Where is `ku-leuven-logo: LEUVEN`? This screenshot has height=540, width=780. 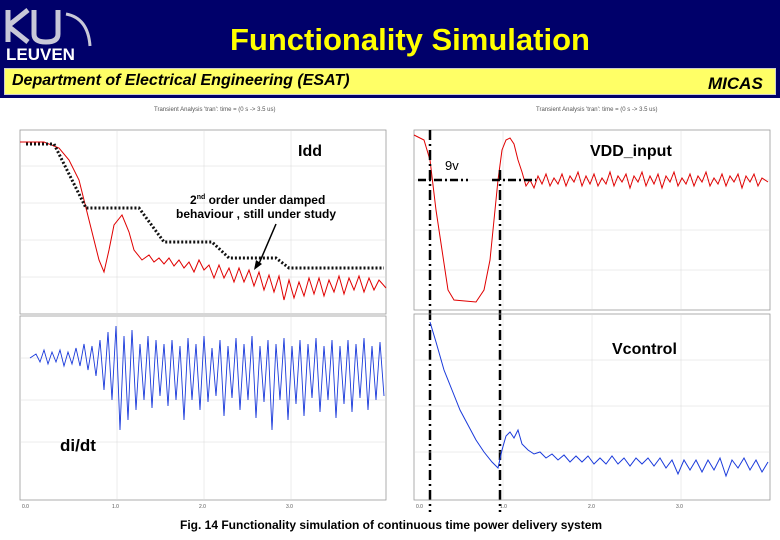 ku-leuven-logo: LEUVEN is located at coordinates (48, 36).